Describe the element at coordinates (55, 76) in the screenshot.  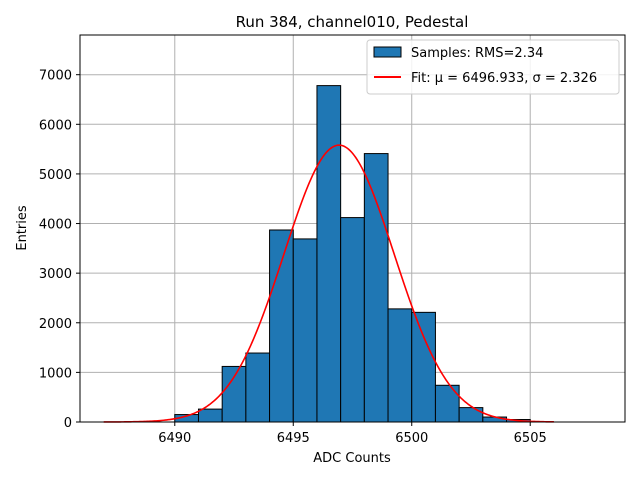
I see `y-tick-label: 7000` at that location.